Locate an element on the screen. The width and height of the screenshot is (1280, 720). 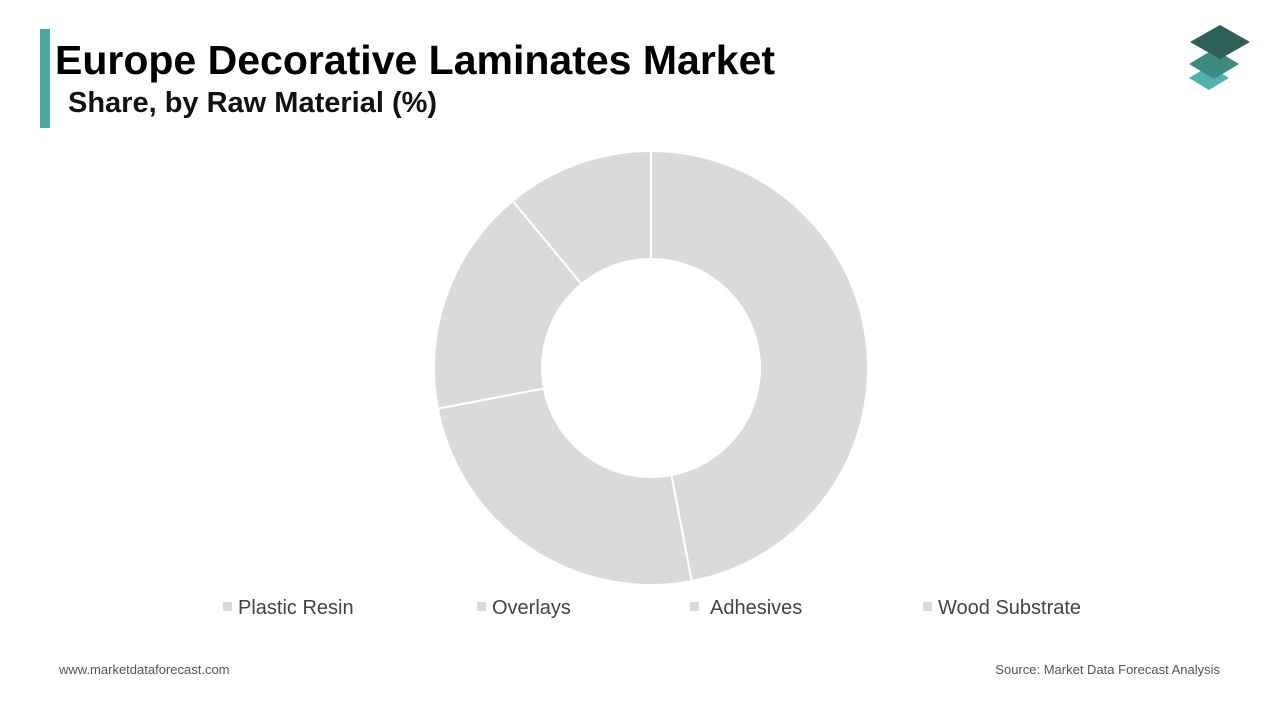
source-note: Source: Market Data Forecast Analysis is located at coordinates (1107, 669).